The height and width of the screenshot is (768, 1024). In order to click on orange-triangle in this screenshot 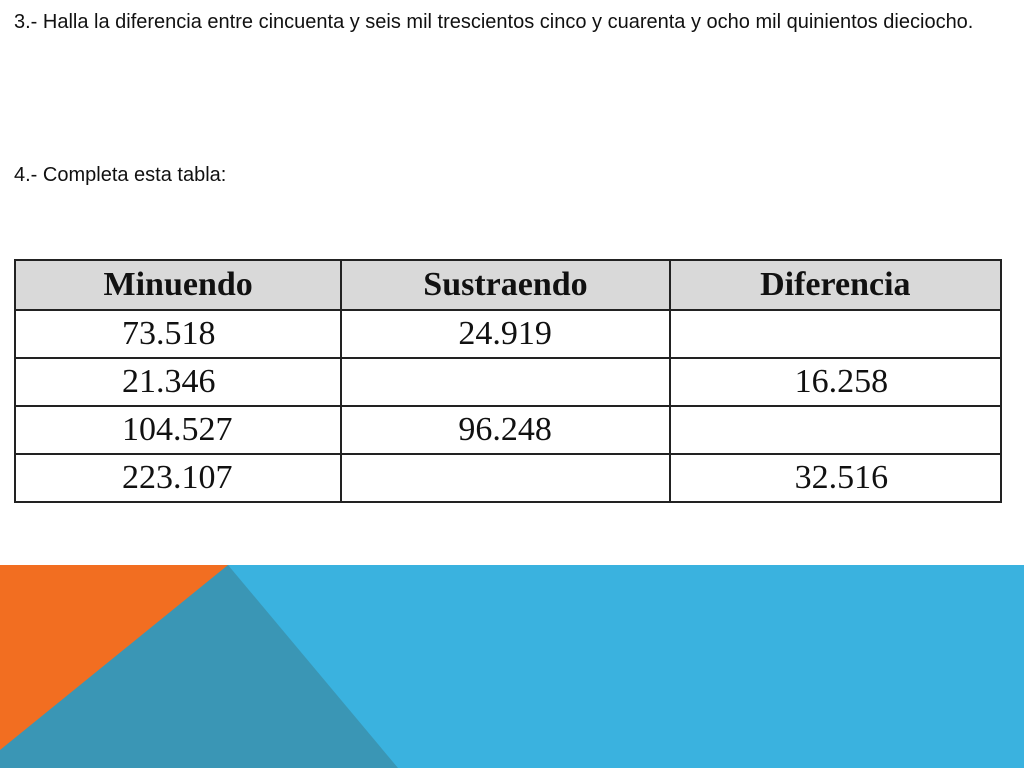, I will do `click(114, 657)`.